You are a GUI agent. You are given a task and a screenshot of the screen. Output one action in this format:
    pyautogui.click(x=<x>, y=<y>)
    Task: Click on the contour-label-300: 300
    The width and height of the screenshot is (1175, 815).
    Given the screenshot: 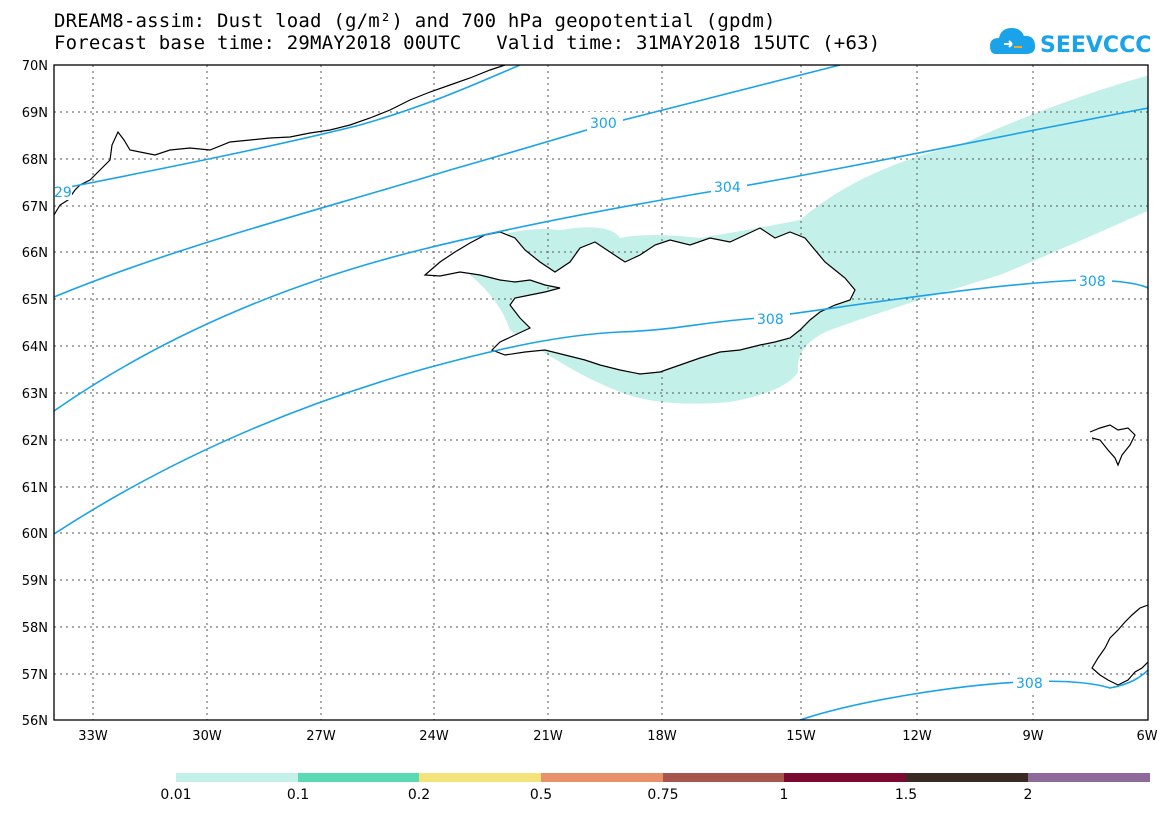 What is the action you would take?
    pyautogui.click(x=603, y=124)
    